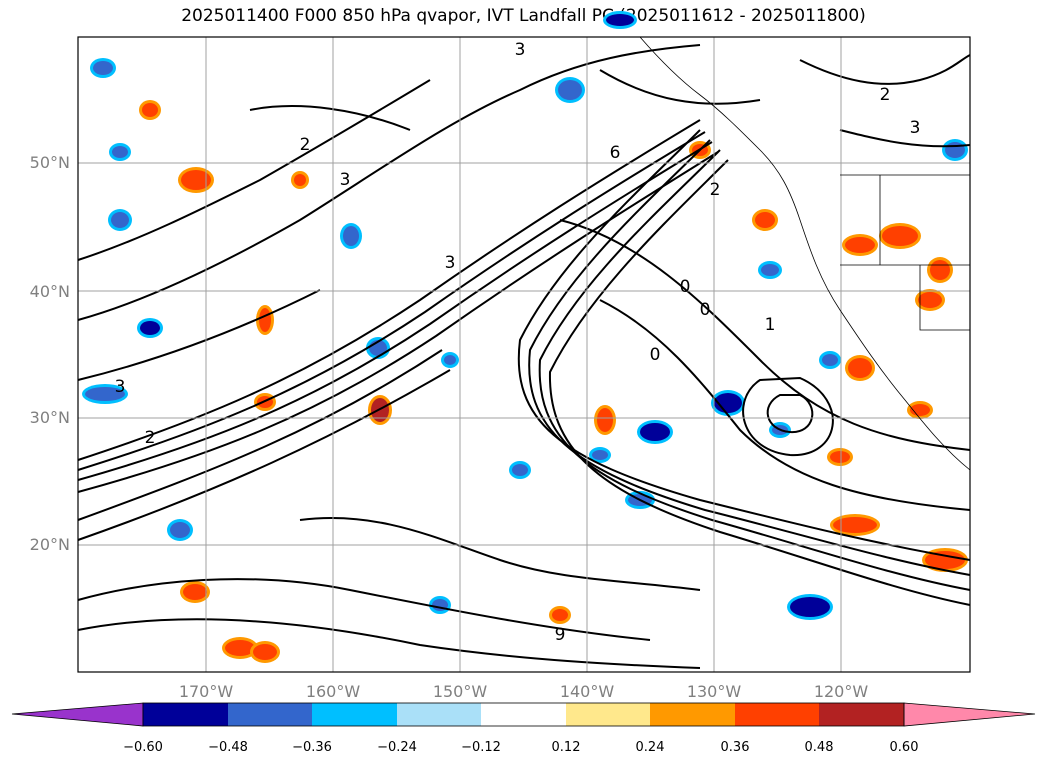 The width and height of the screenshot is (1047, 765). Describe the element at coordinates (560, 635) in the screenshot. I see `contour-value-label: 9` at that location.